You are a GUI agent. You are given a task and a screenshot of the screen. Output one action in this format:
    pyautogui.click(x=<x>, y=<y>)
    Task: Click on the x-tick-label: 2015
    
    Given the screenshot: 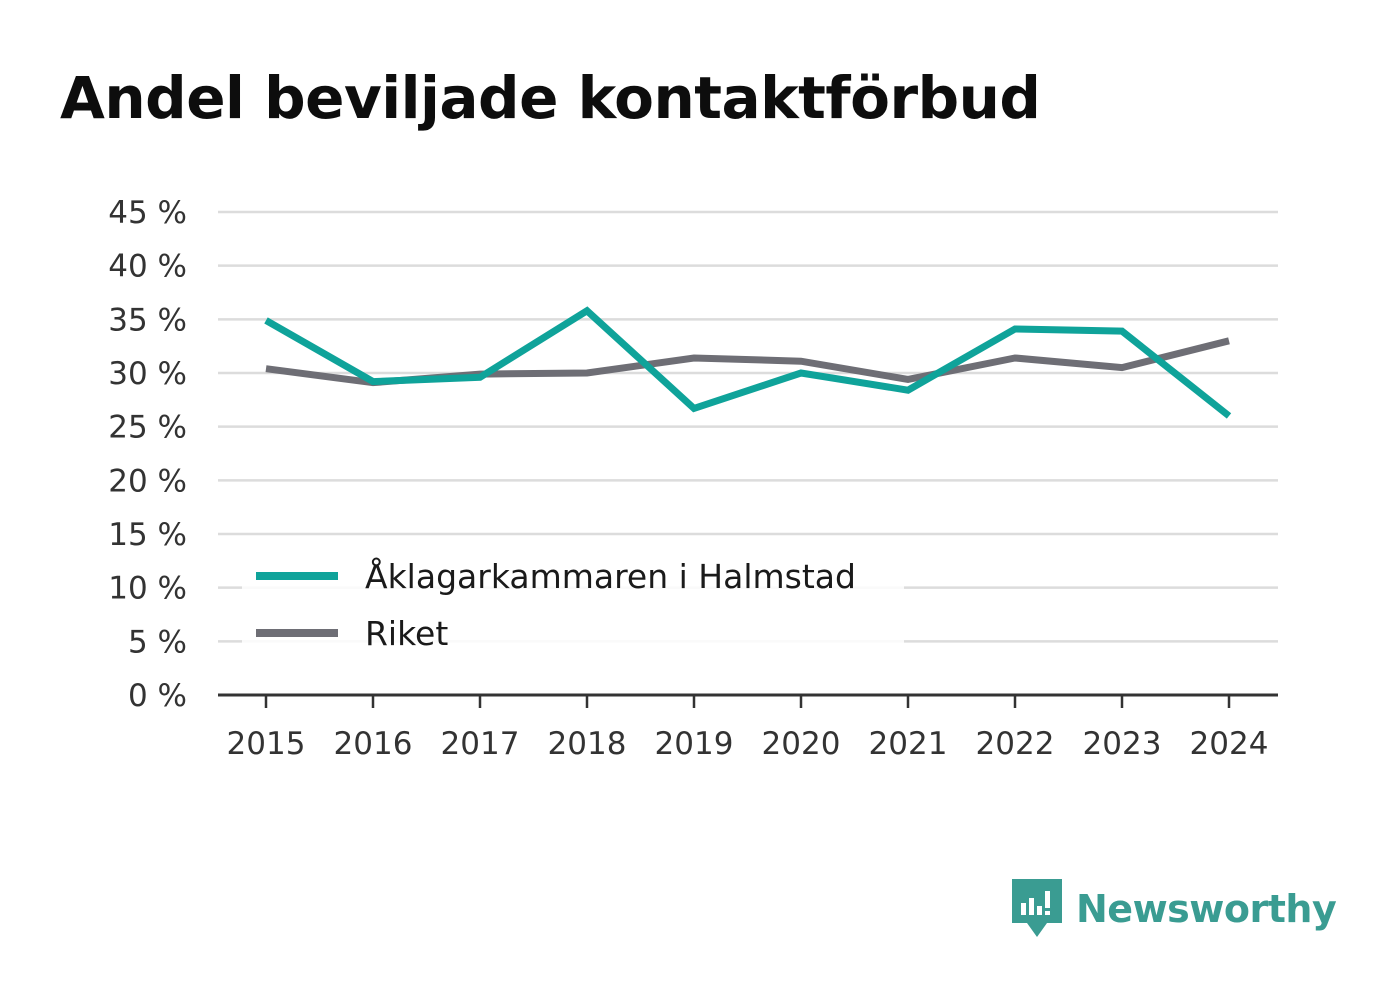 What is the action you would take?
    pyautogui.click(x=266, y=744)
    